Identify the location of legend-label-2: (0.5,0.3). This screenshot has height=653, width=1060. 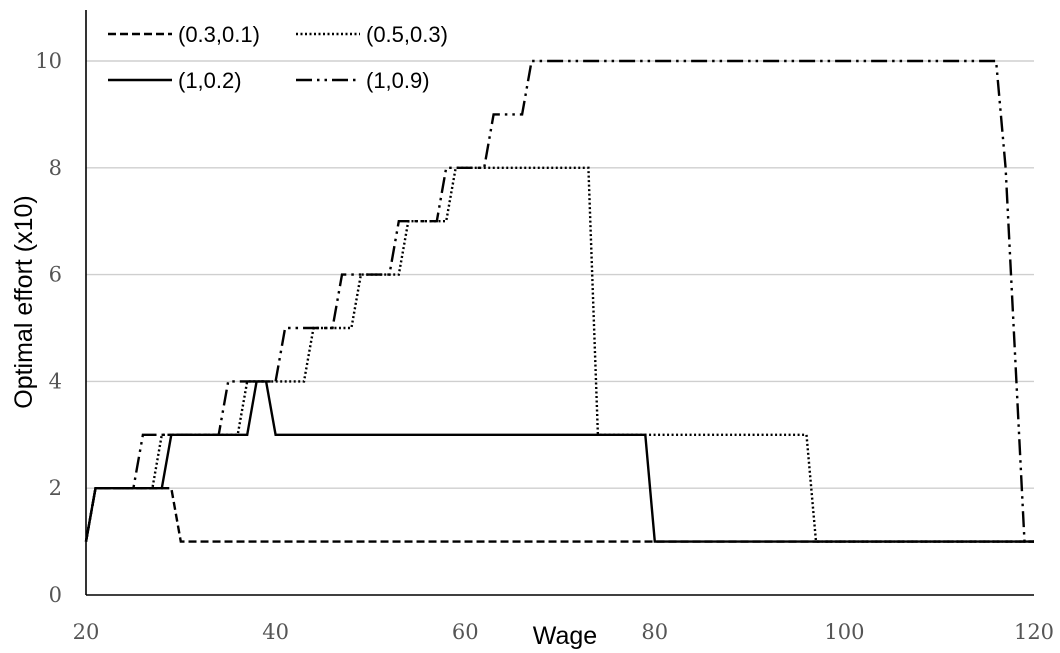
(407, 34).